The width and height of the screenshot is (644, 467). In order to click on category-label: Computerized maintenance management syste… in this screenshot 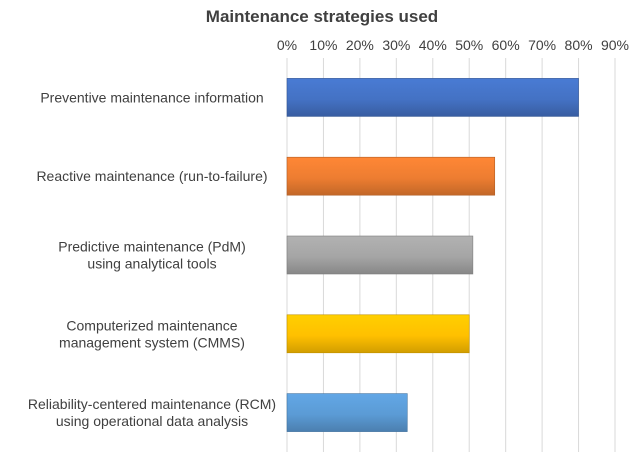, I will do `click(152, 333)`.